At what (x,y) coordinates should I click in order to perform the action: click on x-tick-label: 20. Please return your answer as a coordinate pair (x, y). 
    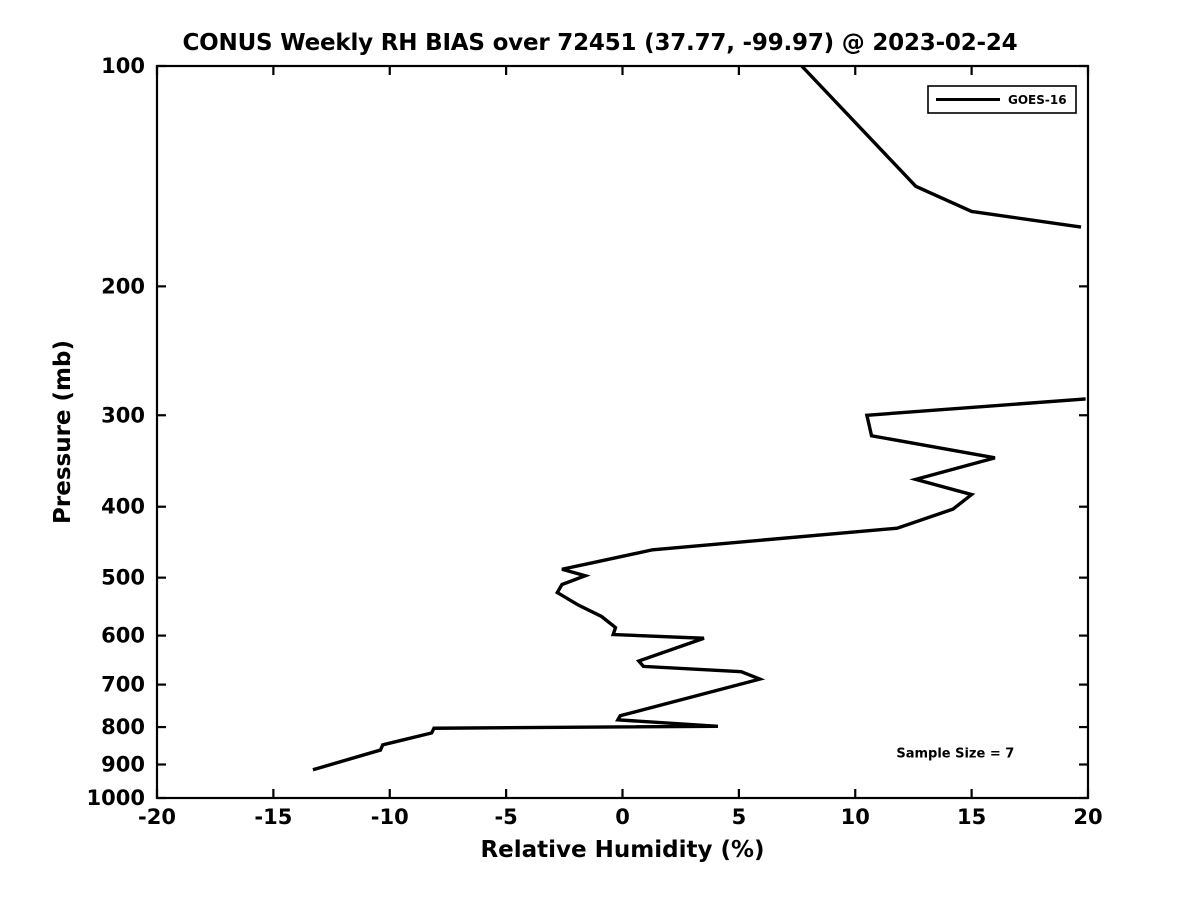
    Looking at the image, I should click on (1087, 817).